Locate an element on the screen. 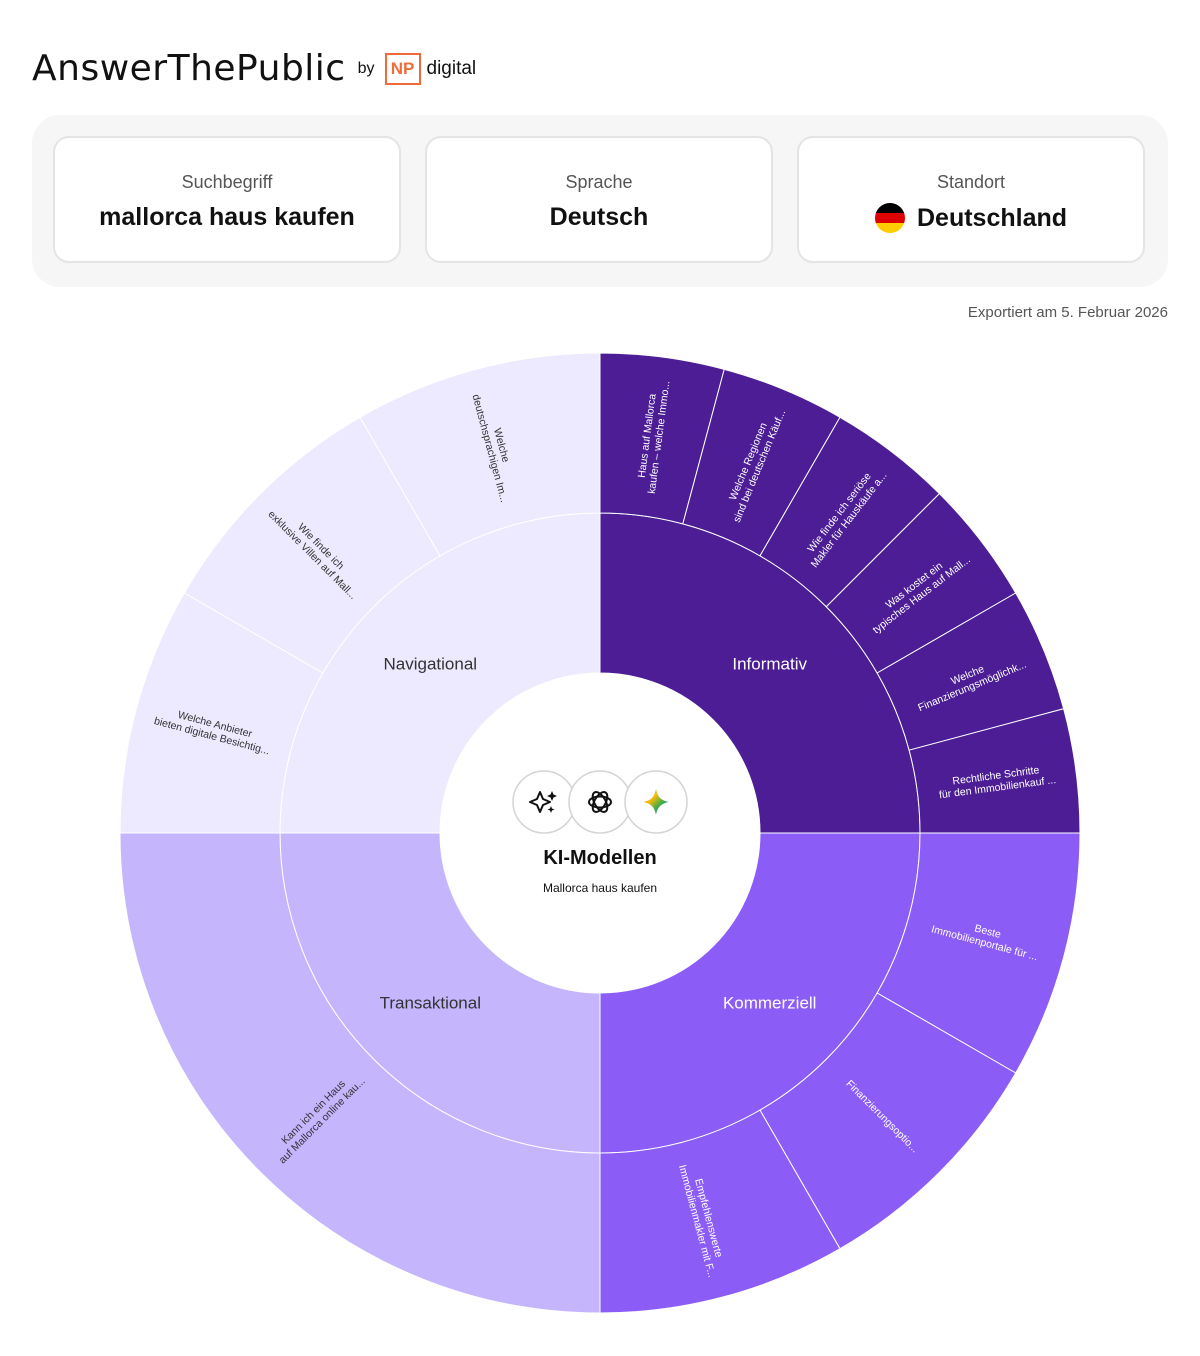 This screenshot has height=1356, width=1200. category-label-kommerziell: Kommerziell is located at coordinates (770, 1003).